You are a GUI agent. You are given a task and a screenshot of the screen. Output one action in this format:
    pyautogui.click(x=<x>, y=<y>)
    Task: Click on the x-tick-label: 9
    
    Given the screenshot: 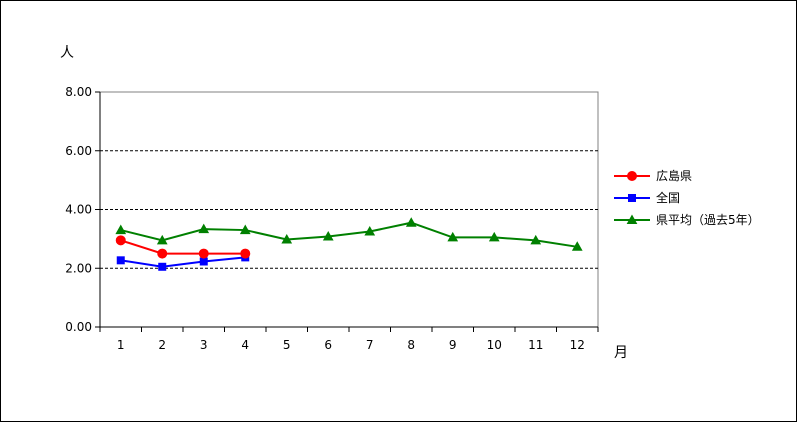 What is the action you would take?
    pyautogui.click(x=453, y=345)
    